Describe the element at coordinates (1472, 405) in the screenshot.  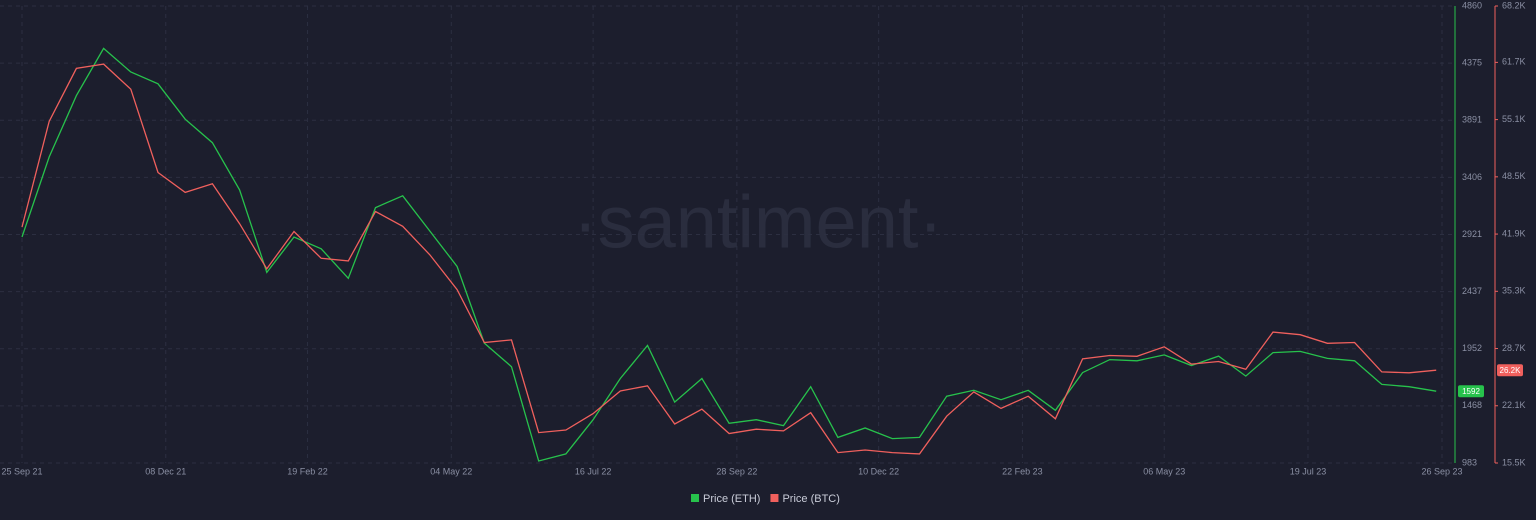
I see `y-tick-label: 1468` at that location.